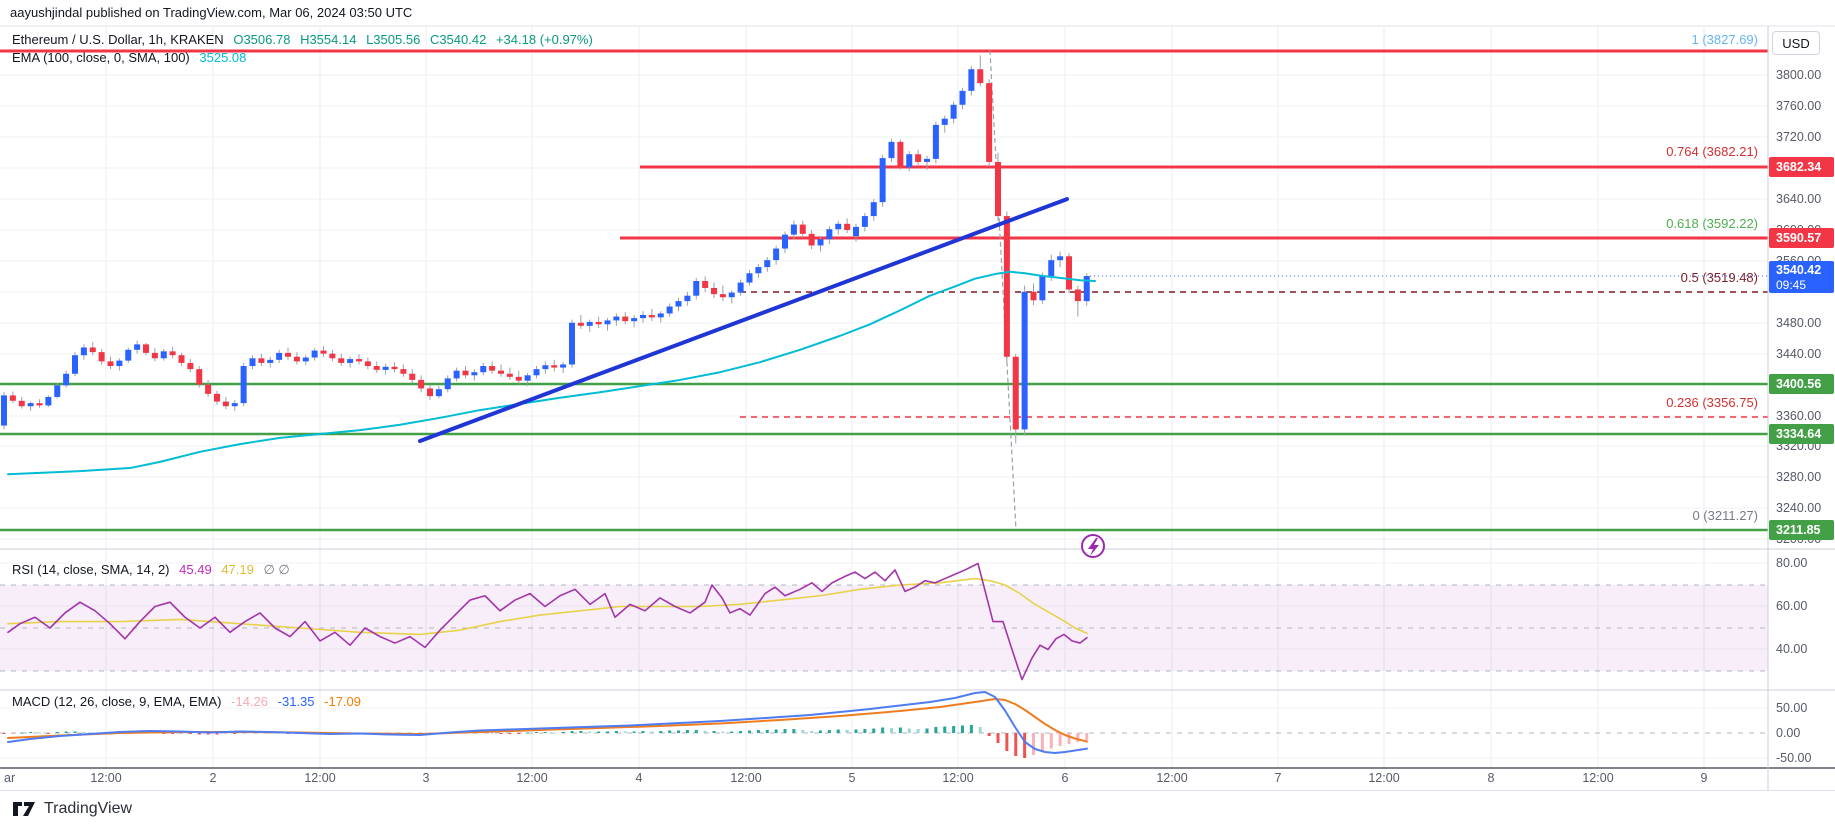 This screenshot has height=827, width=1835. I want to click on rsi-label: RSI (14, close, SMA, 14, 2), so click(91, 569).